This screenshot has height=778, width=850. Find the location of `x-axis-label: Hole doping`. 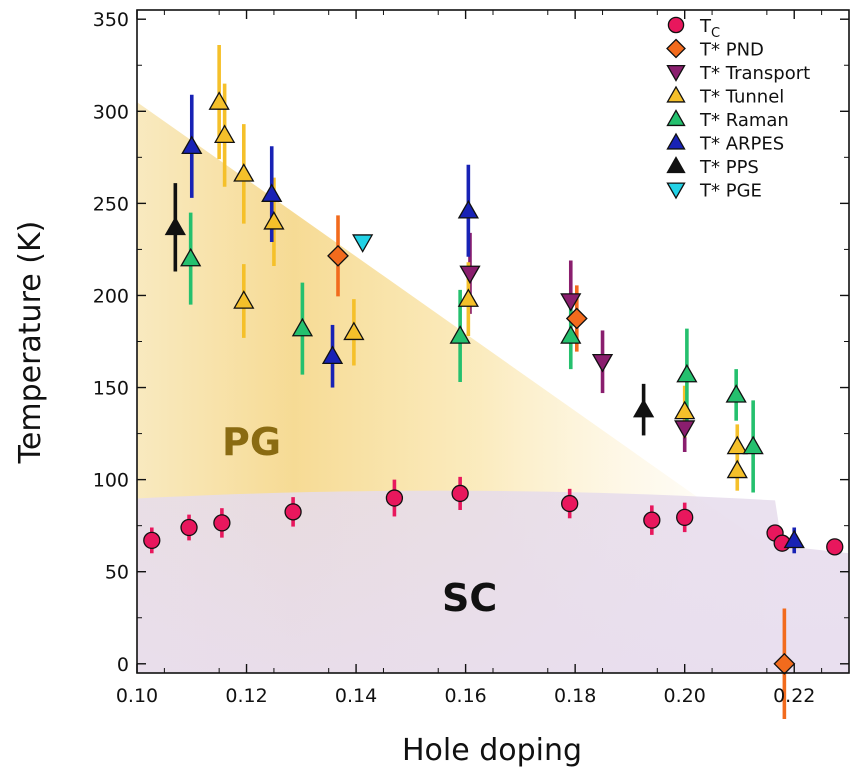

x-axis-label: Hole doping is located at coordinates (492, 750).